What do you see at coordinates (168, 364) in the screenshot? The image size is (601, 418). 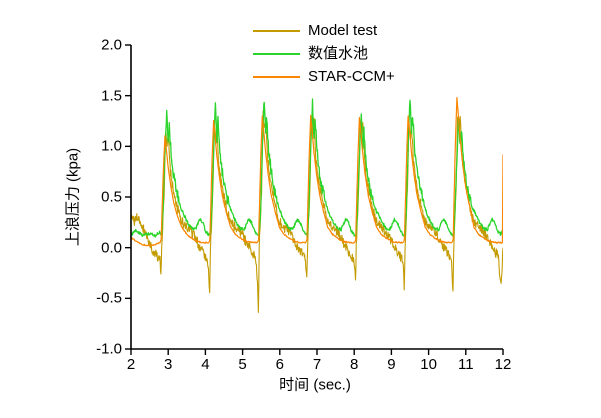 I see `x-tick-label: 3` at bounding box center [168, 364].